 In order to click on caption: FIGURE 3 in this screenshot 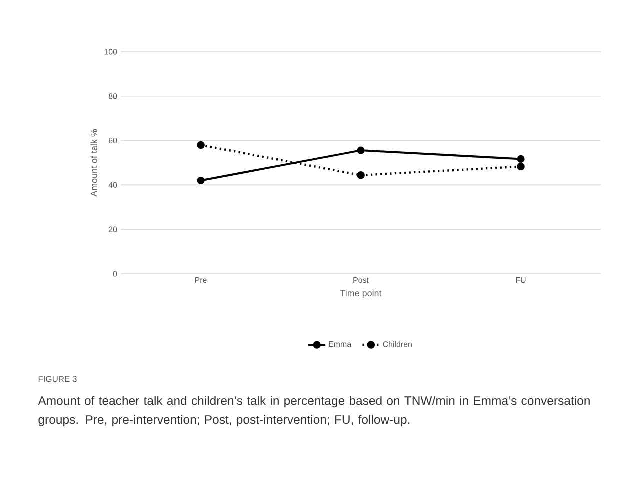, I will do `click(57, 379)`.